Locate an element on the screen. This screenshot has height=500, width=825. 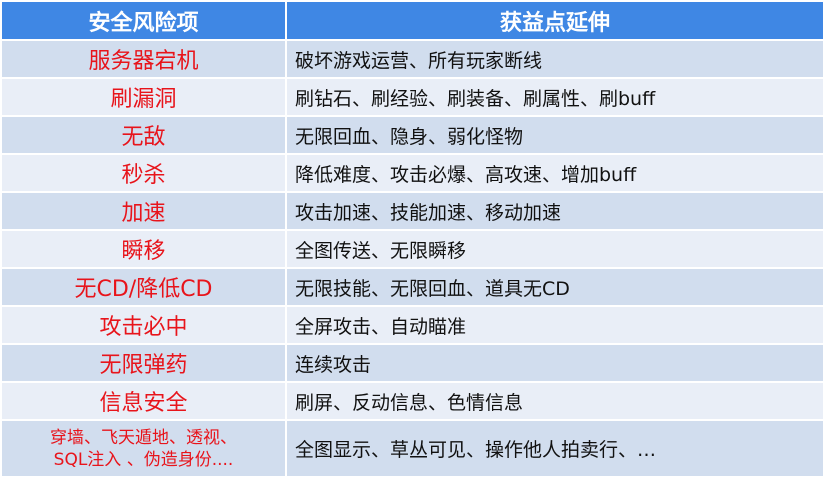
risk-text: 无CD/降低CD is located at coordinates (143, 289).